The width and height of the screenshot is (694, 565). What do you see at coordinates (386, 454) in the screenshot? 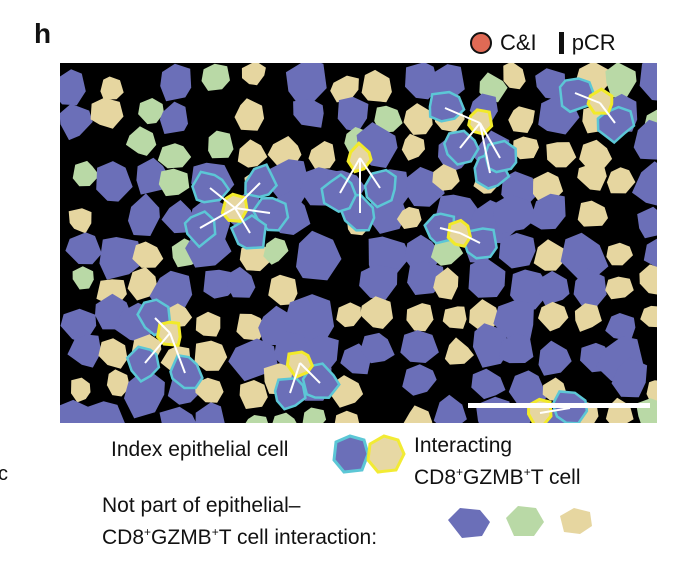
I see `interacting-tcell-swatch` at bounding box center [386, 454].